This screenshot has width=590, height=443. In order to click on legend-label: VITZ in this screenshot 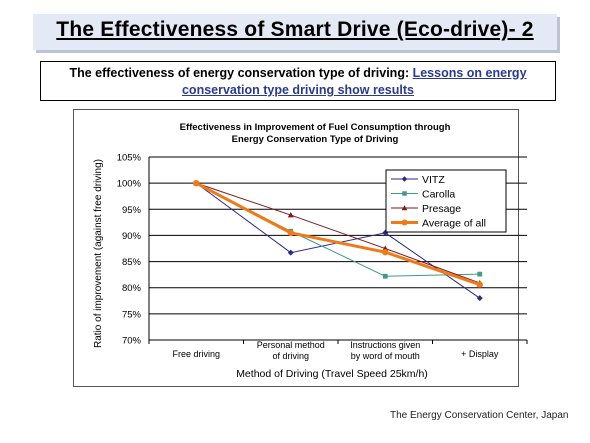, I will do `click(433, 180)`.